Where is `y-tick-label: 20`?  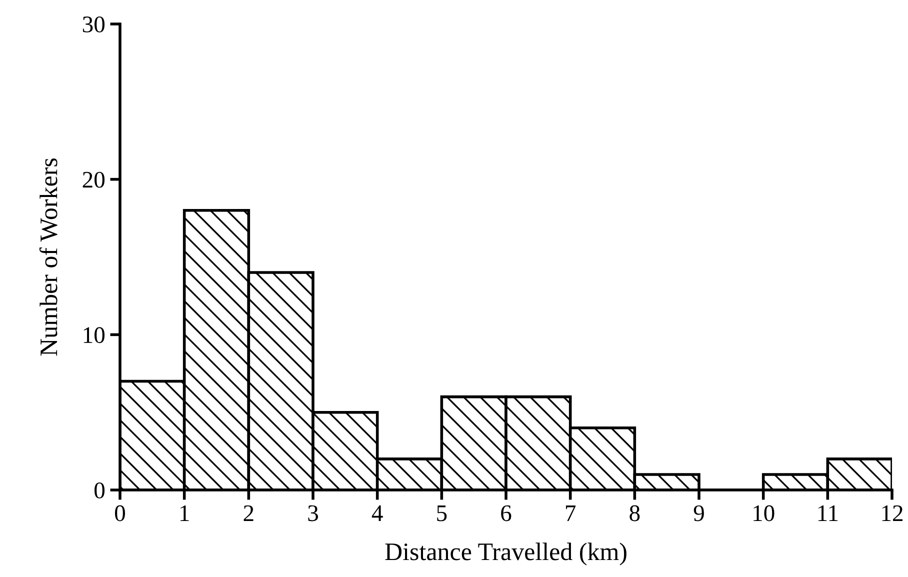
y-tick-label: 20 is located at coordinates (93, 180).